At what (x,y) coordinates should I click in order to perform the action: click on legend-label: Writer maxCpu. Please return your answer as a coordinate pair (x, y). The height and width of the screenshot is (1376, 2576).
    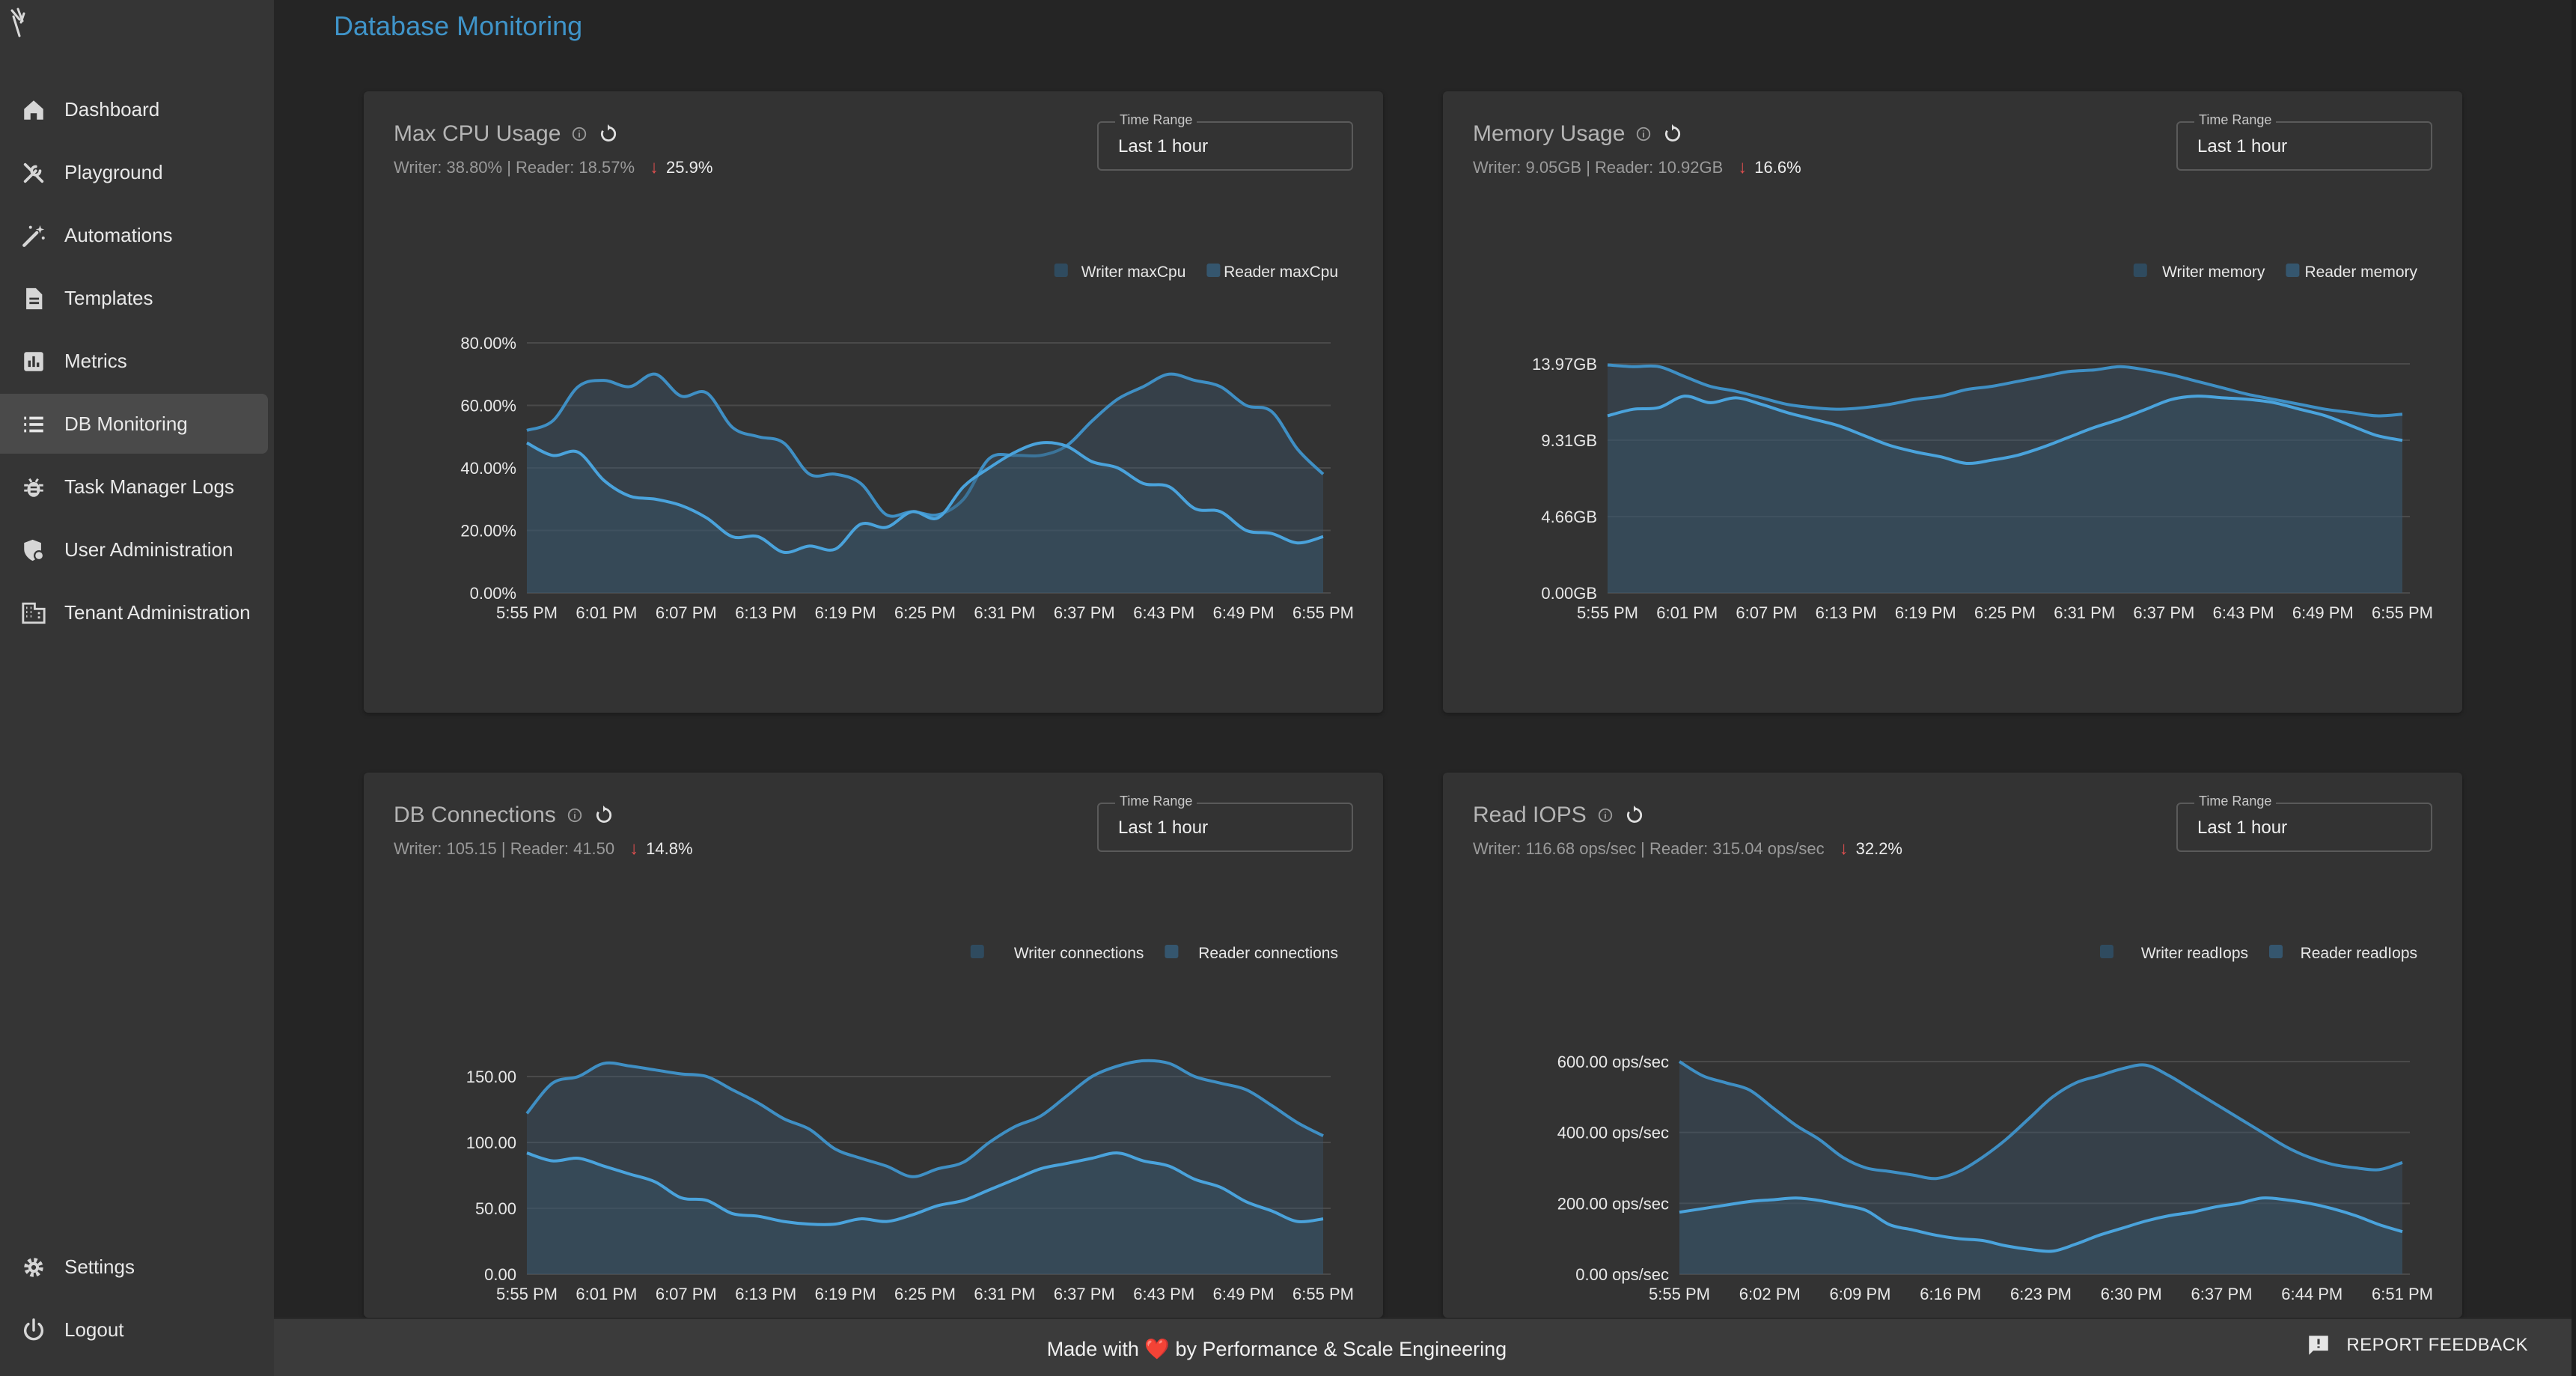
    Looking at the image, I should click on (1133, 273).